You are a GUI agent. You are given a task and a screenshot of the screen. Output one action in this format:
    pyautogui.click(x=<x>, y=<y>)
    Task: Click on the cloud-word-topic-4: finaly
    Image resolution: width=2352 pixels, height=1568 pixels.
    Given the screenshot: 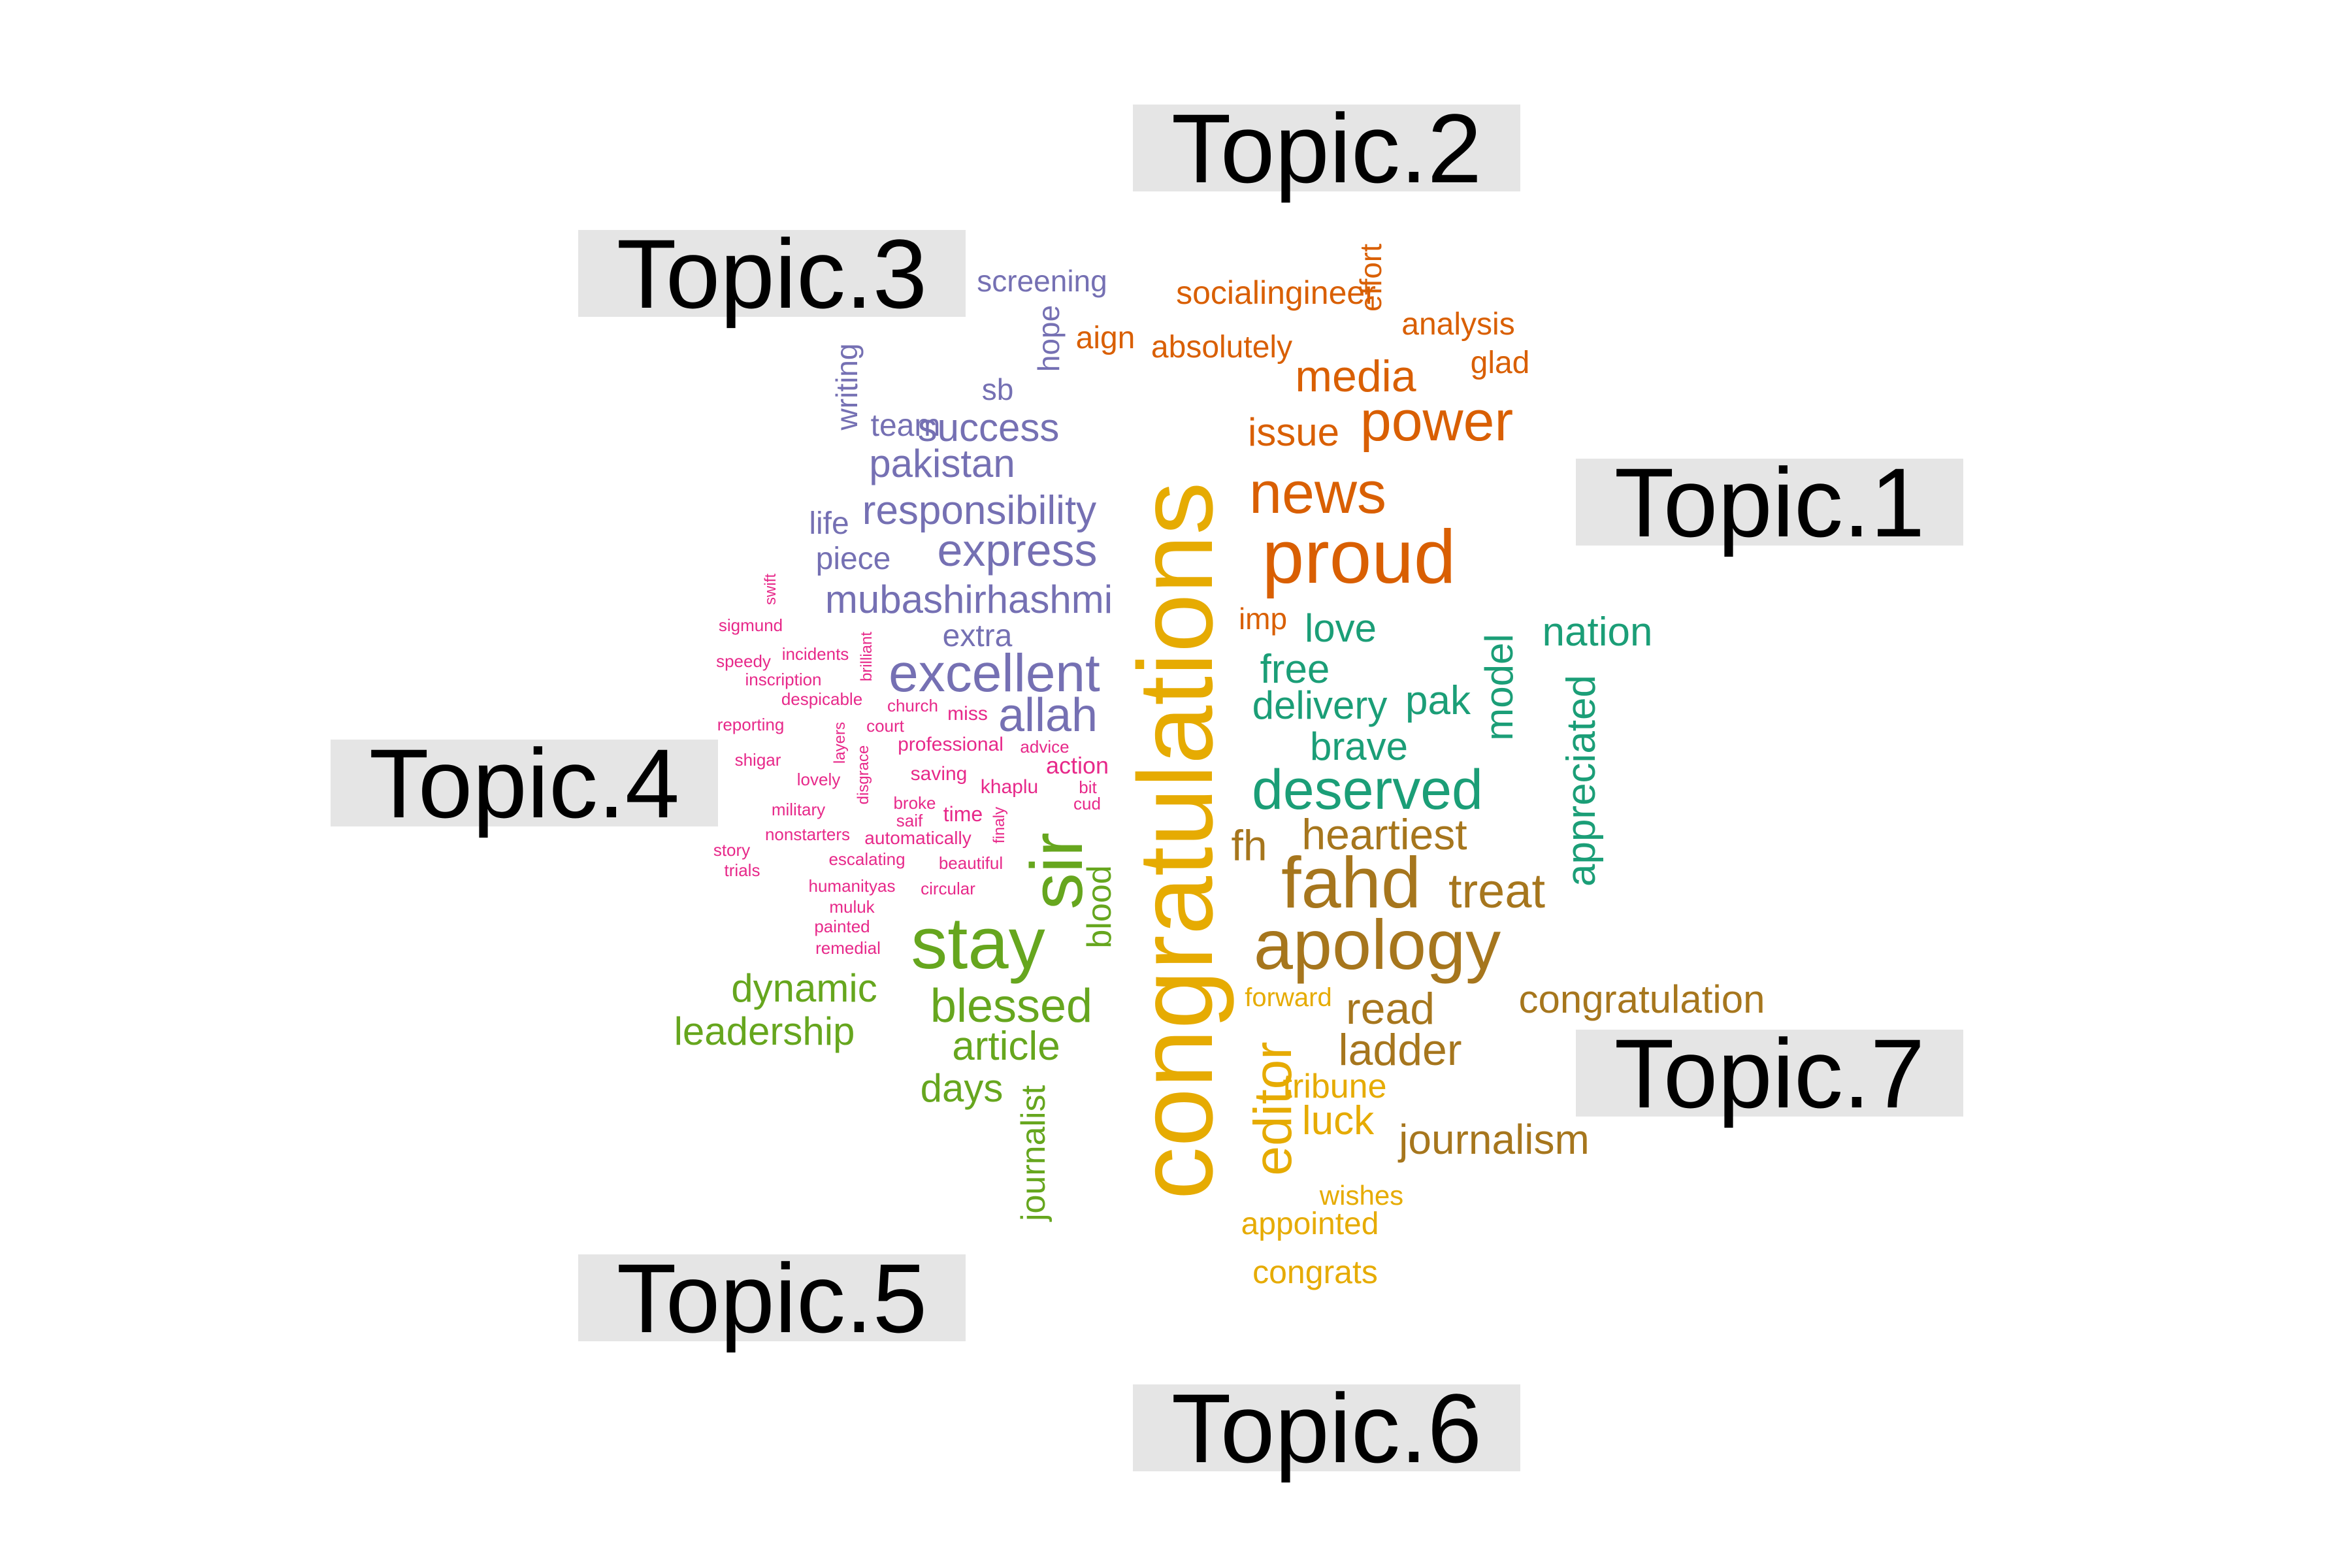 What is the action you would take?
    pyautogui.click(x=999, y=825)
    